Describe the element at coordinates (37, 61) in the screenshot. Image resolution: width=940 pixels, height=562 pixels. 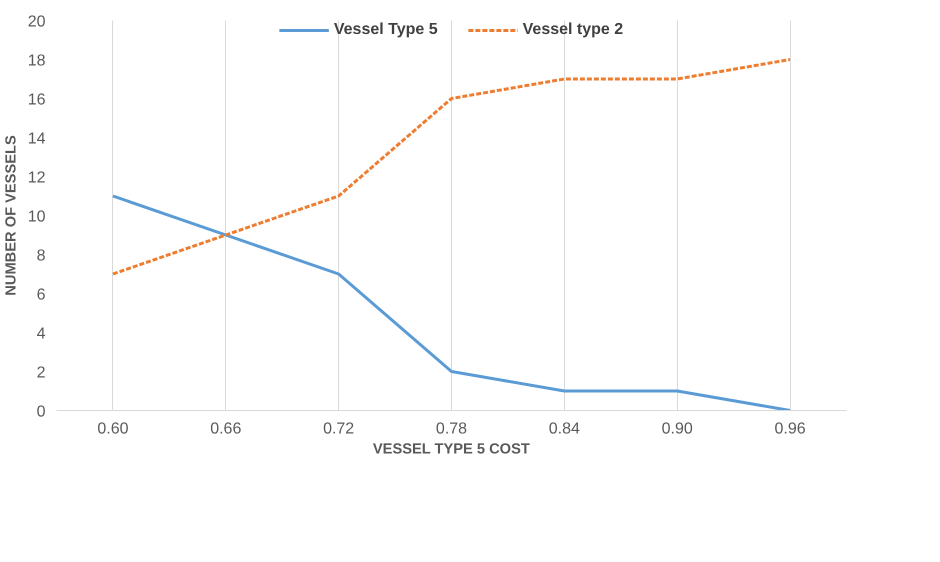
I see `y-tick-label: 18` at that location.